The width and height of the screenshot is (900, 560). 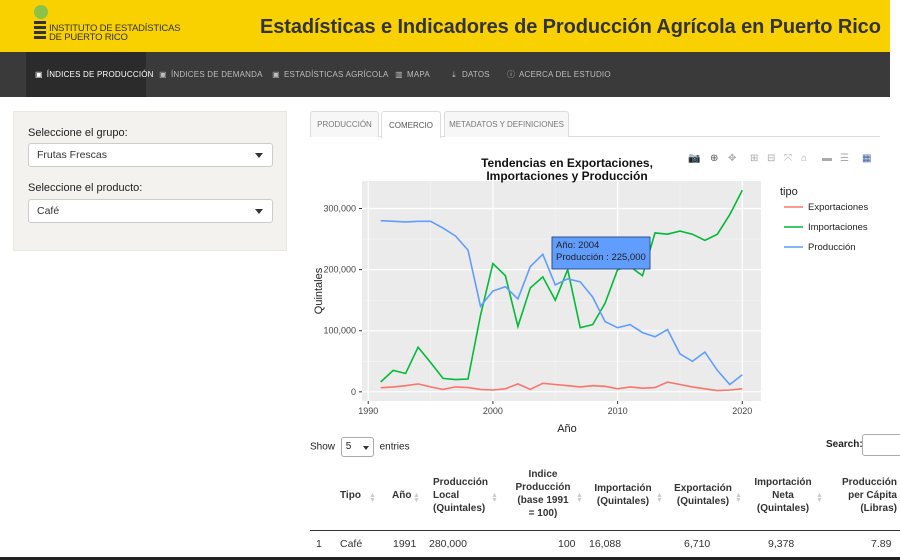 What do you see at coordinates (506, 124) in the screenshot?
I see `tab-metadatos: METADATOS Y DEFINICIONES` at bounding box center [506, 124].